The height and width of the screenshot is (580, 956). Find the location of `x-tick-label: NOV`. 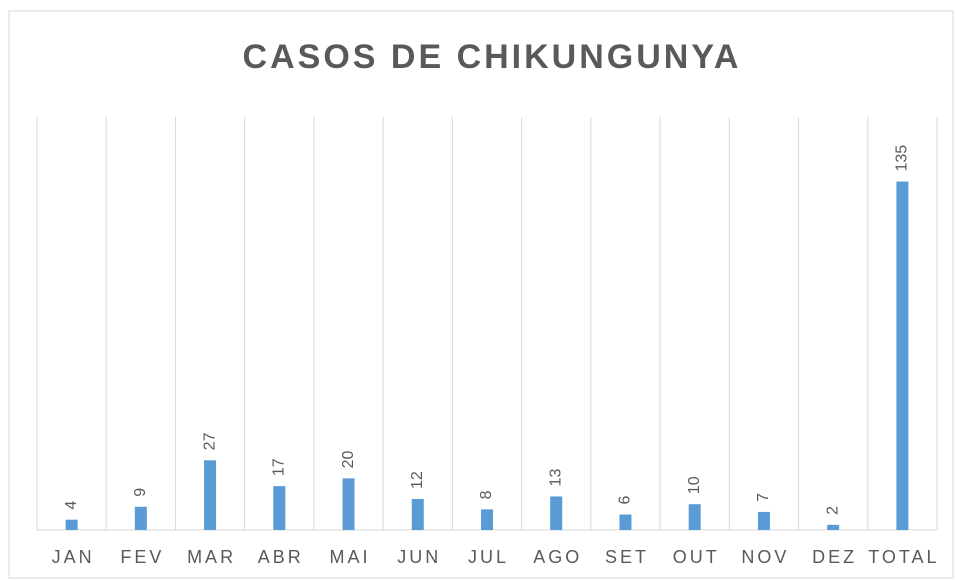

x-tick-label: NOV is located at coordinates (765, 557).